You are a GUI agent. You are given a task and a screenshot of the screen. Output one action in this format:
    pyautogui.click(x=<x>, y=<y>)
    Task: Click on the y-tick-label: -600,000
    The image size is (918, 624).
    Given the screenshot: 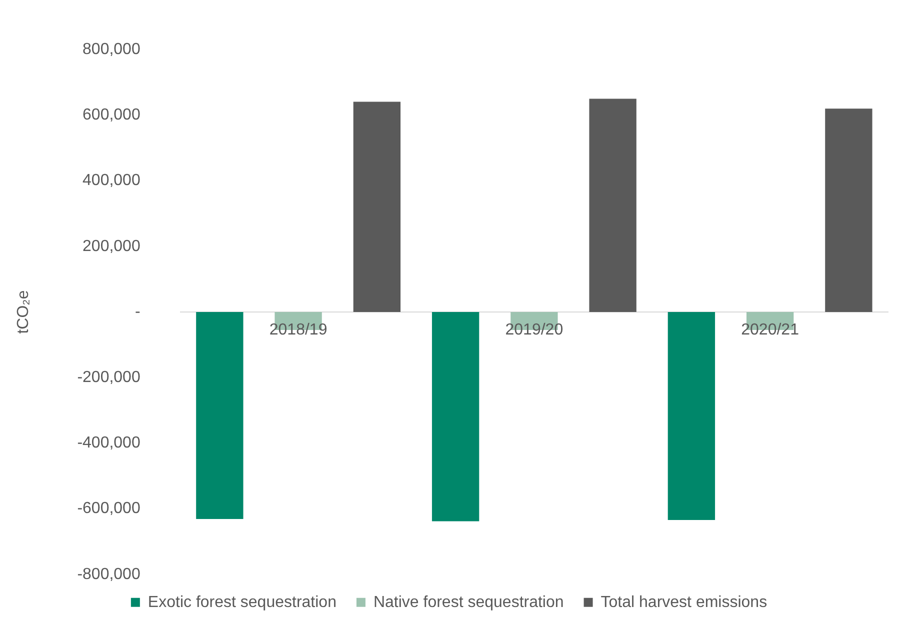 What is the action you would take?
    pyautogui.click(x=108, y=509)
    